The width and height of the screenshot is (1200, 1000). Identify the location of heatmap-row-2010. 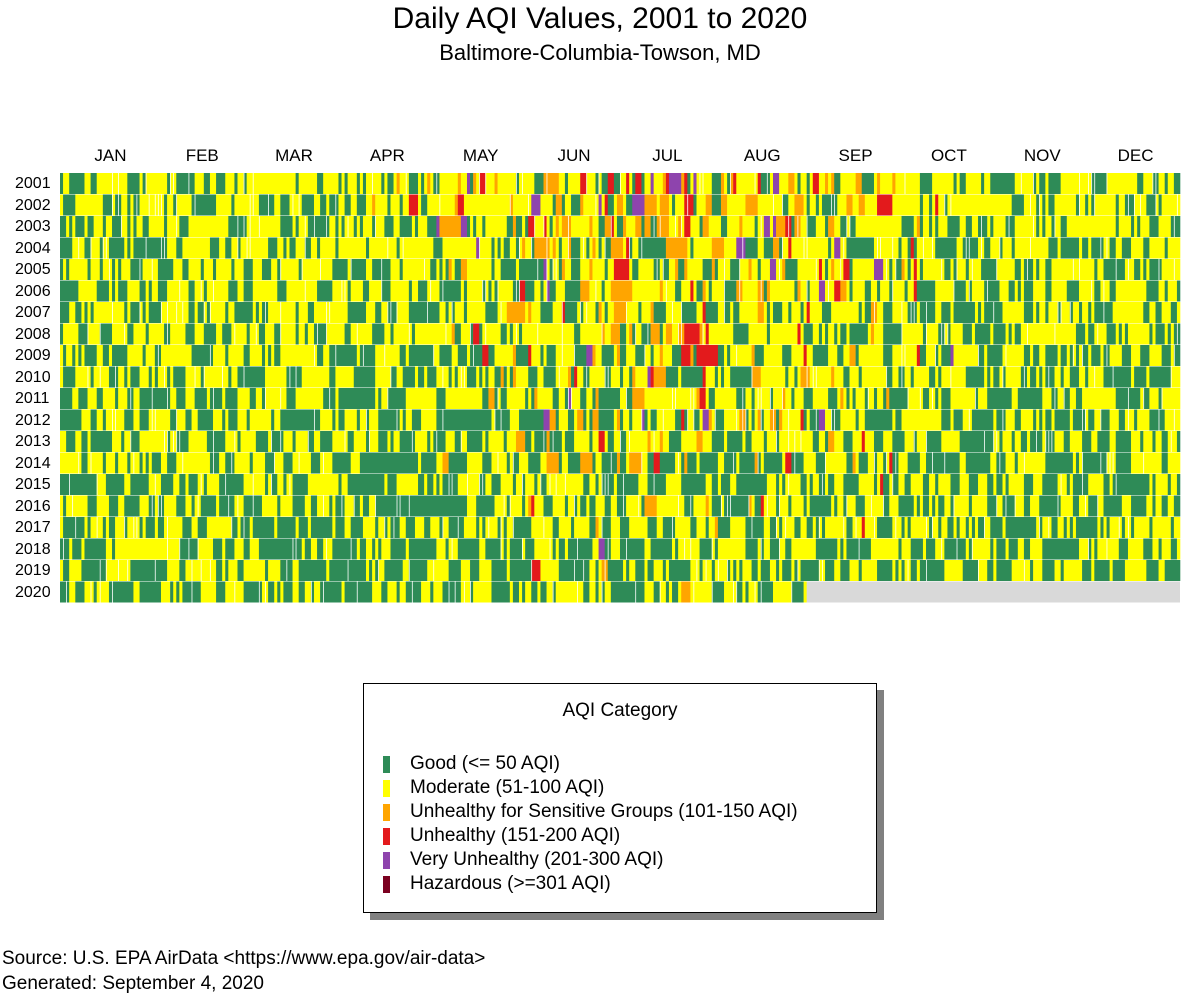
(620, 377).